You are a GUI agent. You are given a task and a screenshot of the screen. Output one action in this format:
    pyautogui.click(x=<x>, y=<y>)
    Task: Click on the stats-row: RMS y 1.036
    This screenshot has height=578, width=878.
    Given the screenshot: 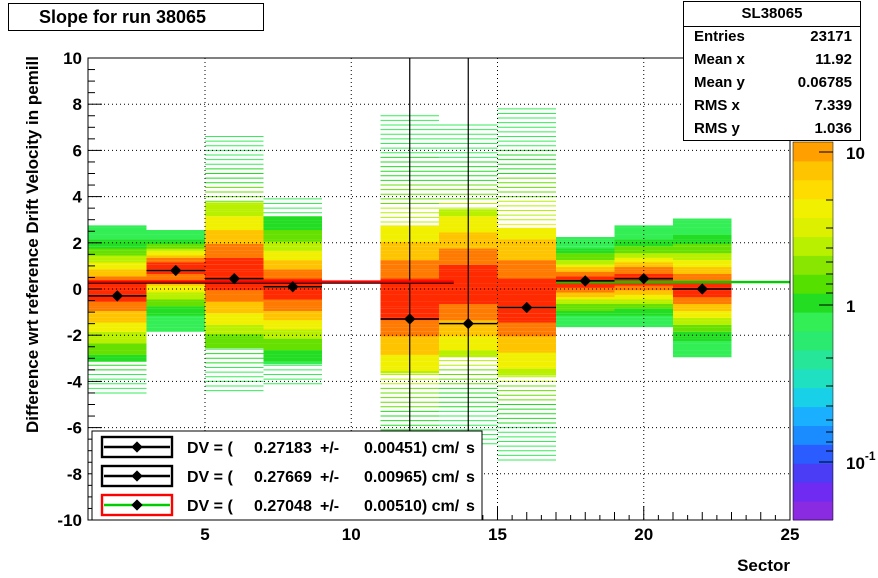 What is the action you would take?
    pyautogui.click(x=773, y=131)
    